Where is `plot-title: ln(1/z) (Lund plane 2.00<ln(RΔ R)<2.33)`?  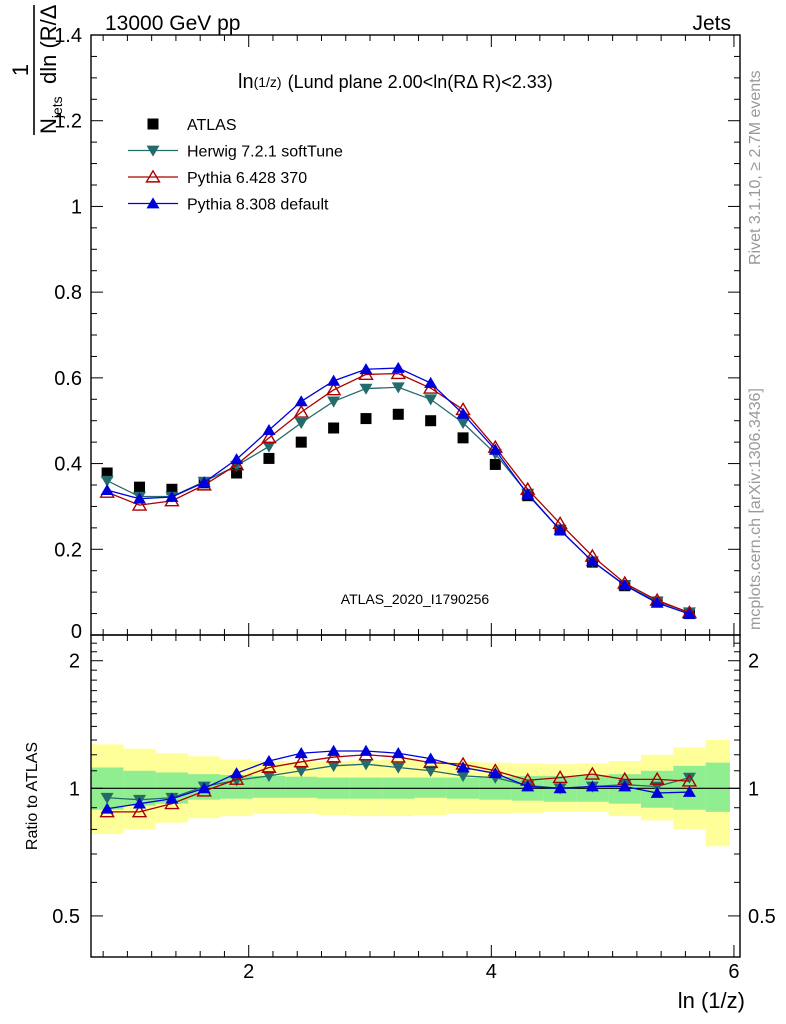
plot-title: ln(1/z) (Lund plane 2.00<ln(RΔ R)<2.33) is located at coordinates (395, 82).